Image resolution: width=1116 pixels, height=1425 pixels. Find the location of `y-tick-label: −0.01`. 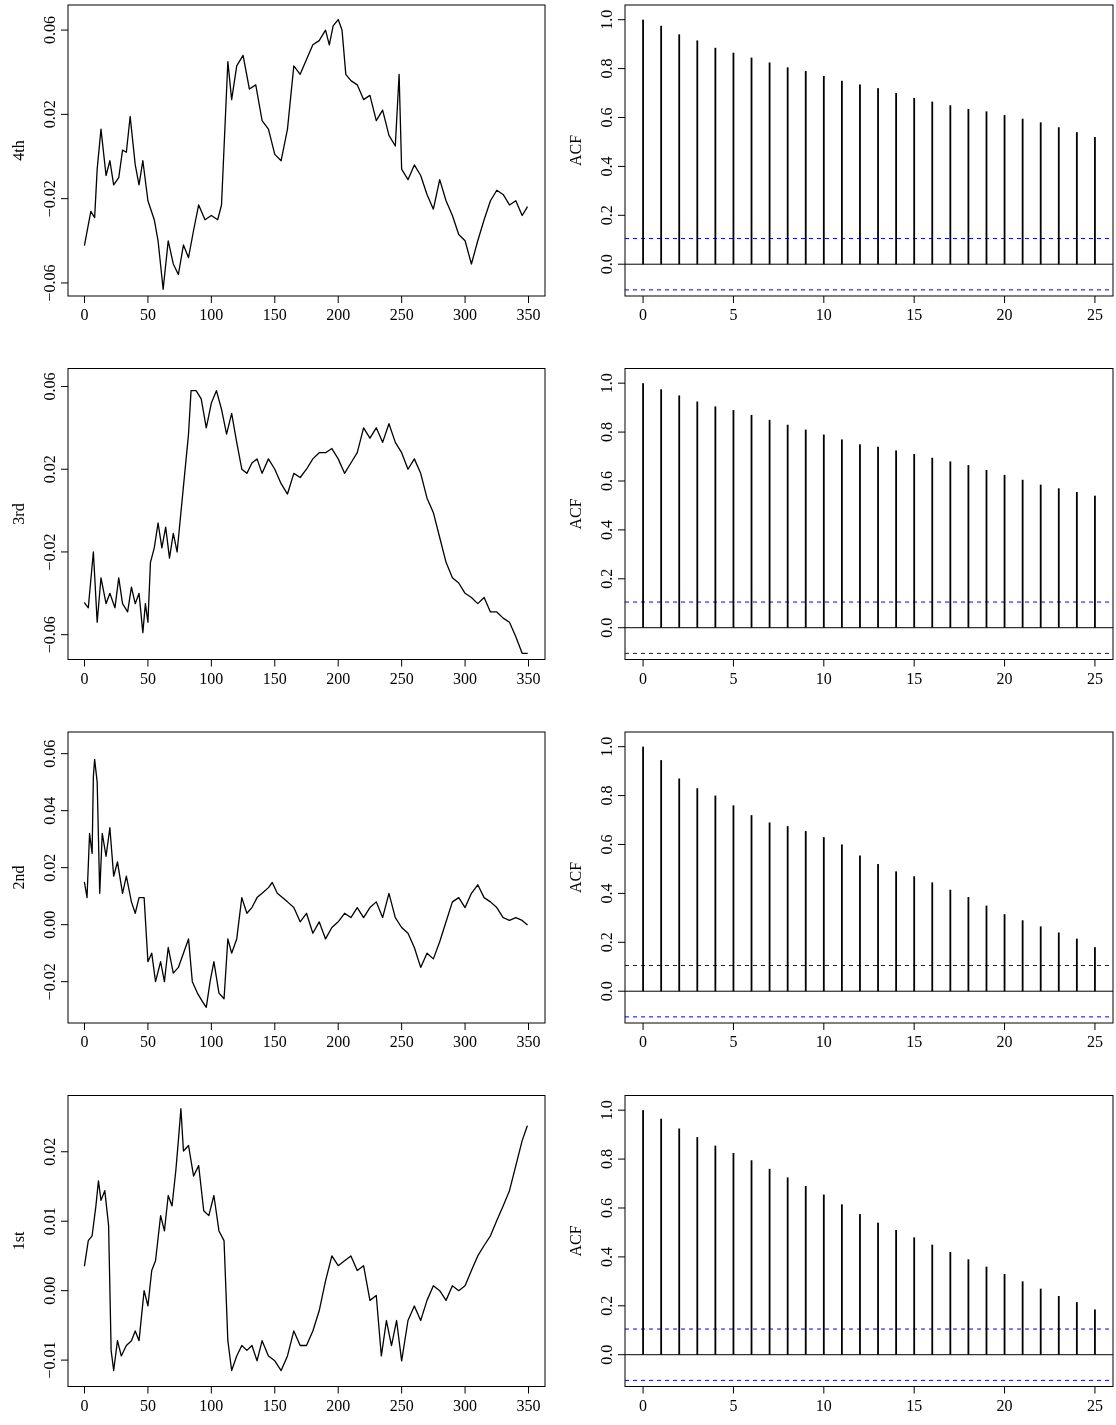

y-tick-label: −0.01 is located at coordinates (49, 1360).